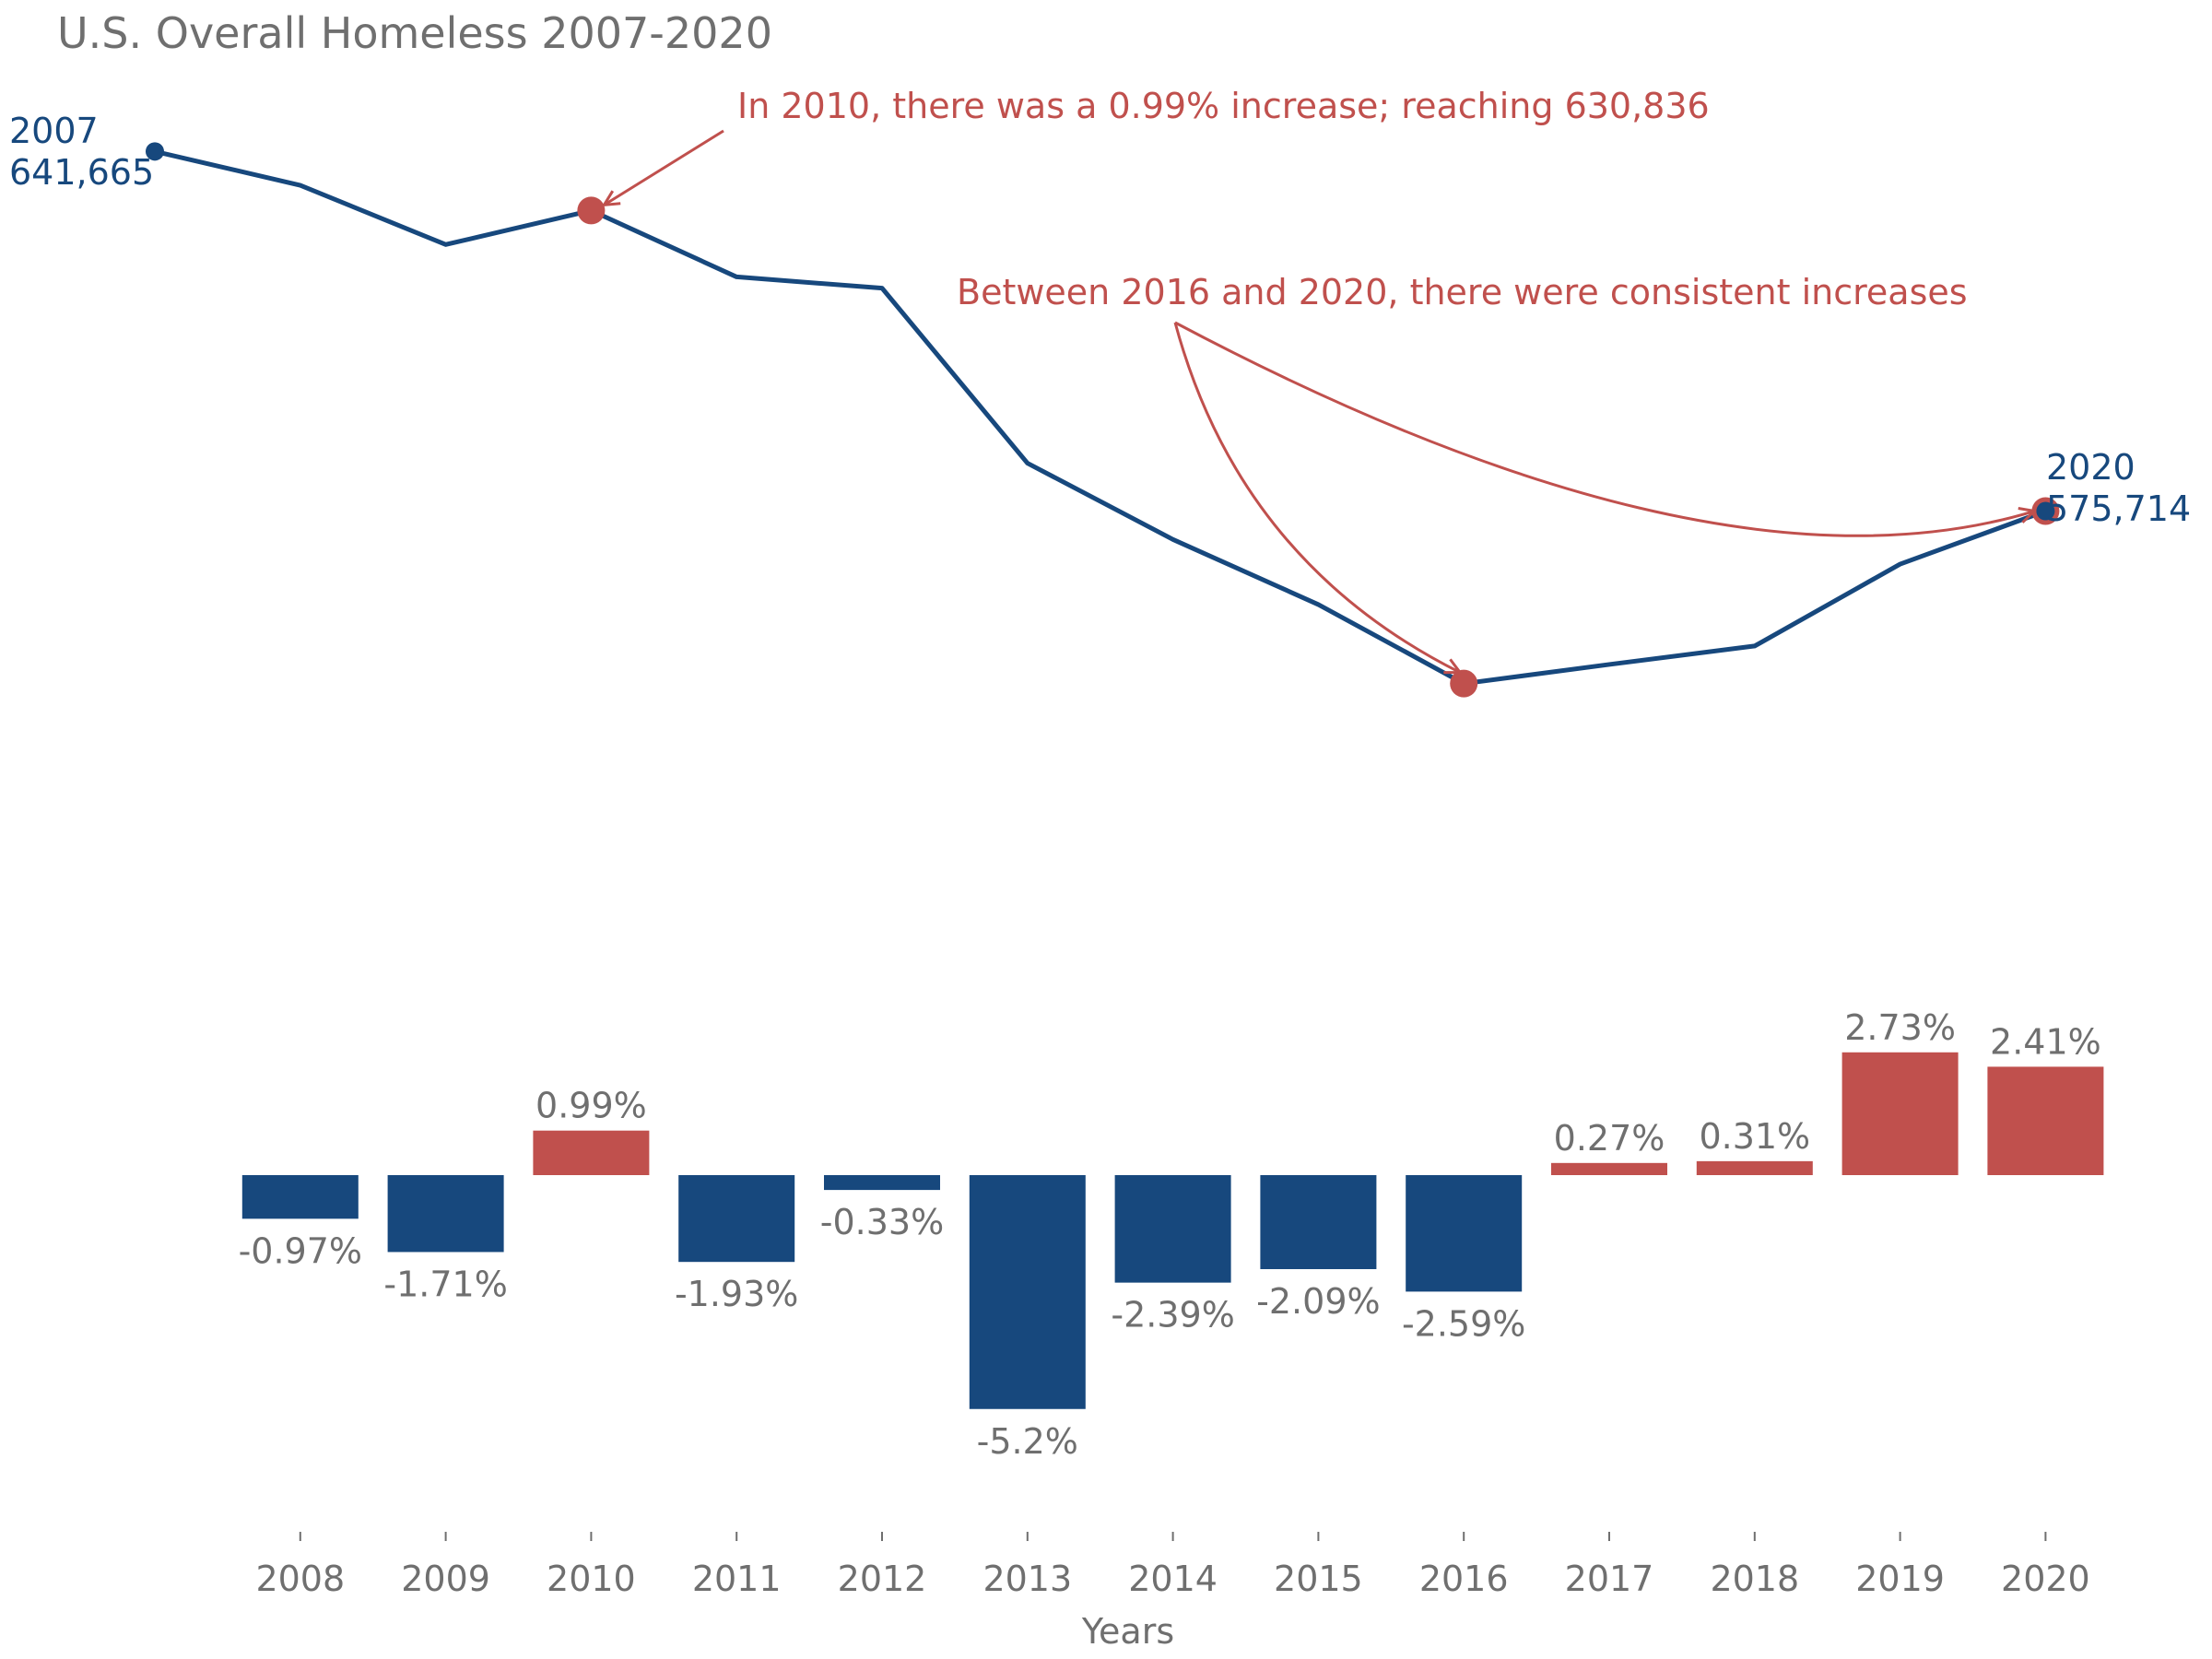 The width and height of the screenshot is (2212, 1659). What do you see at coordinates (1127, 1631) in the screenshot?
I see `x-axis-label: Years` at bounding box center [1127, 1631].